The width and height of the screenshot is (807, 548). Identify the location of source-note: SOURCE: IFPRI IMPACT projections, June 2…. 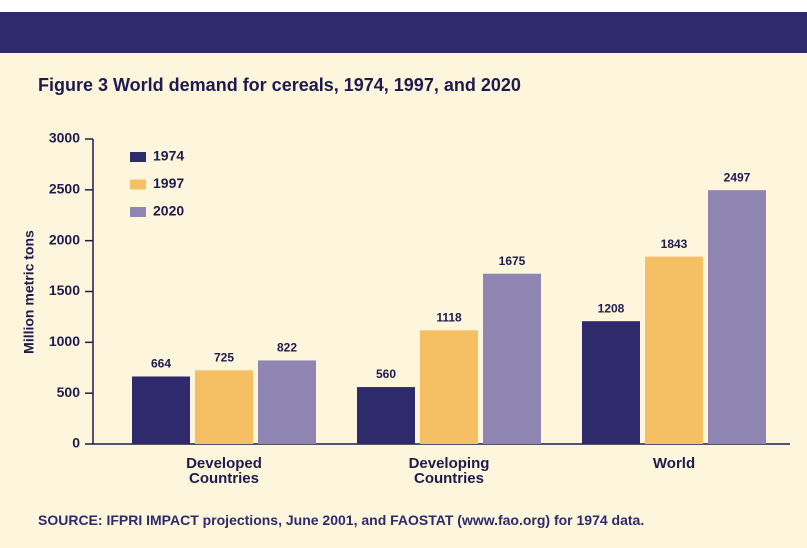
(341, 520).